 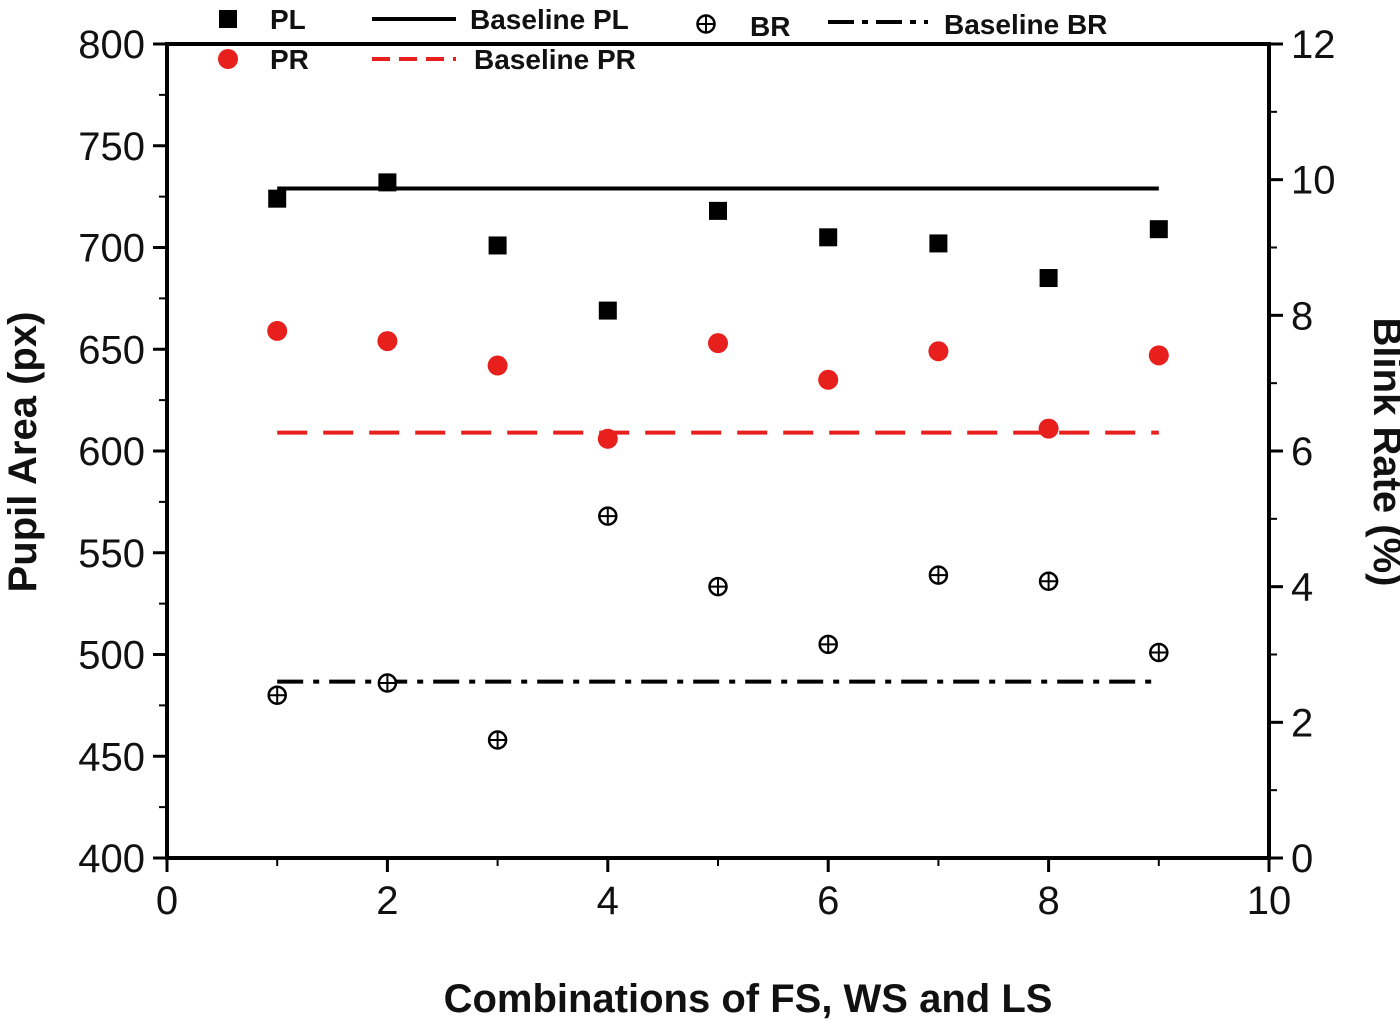 I want to click on legend: PL PR Baseline PL Baseline PR BR Baseline BR, so click(x=662, y=39).